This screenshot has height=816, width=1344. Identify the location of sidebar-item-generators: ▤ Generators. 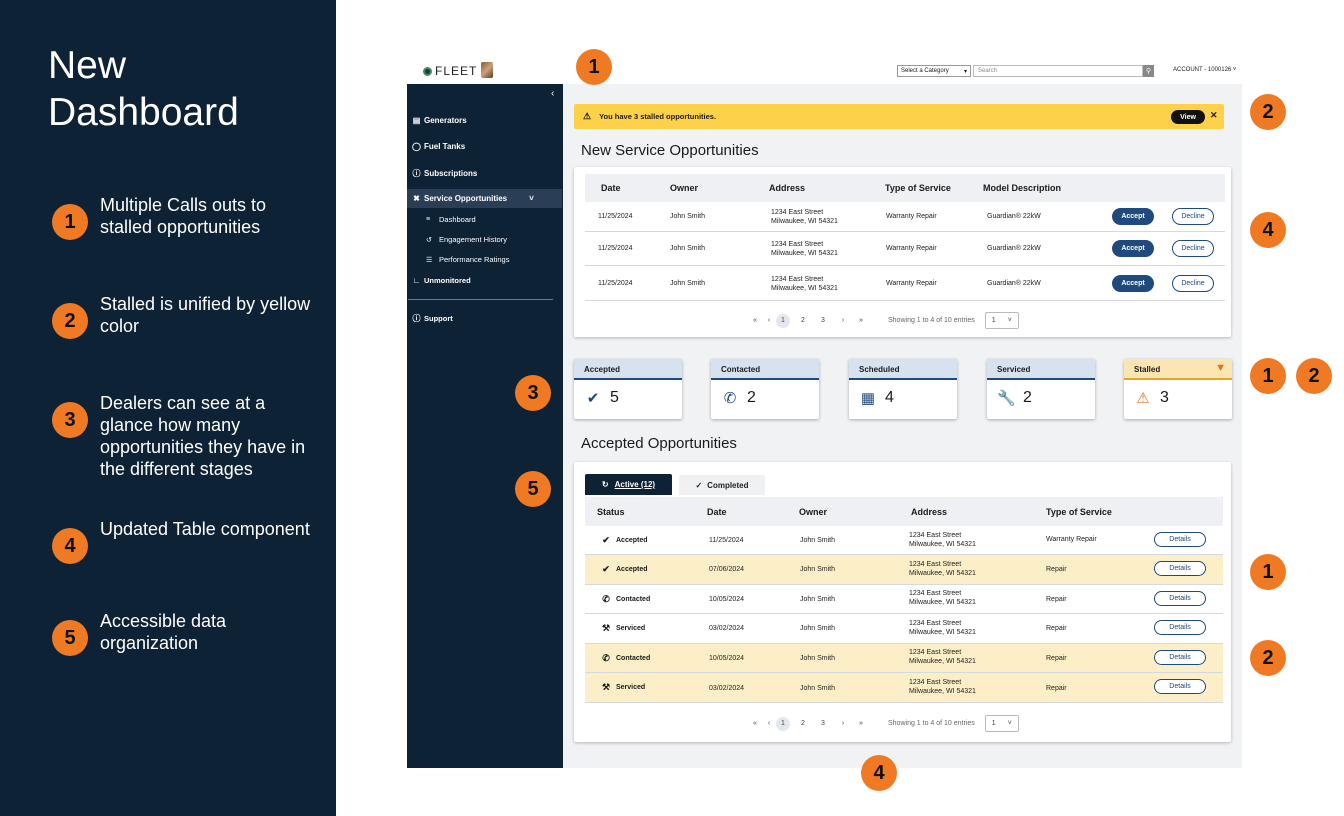
(439, 120).